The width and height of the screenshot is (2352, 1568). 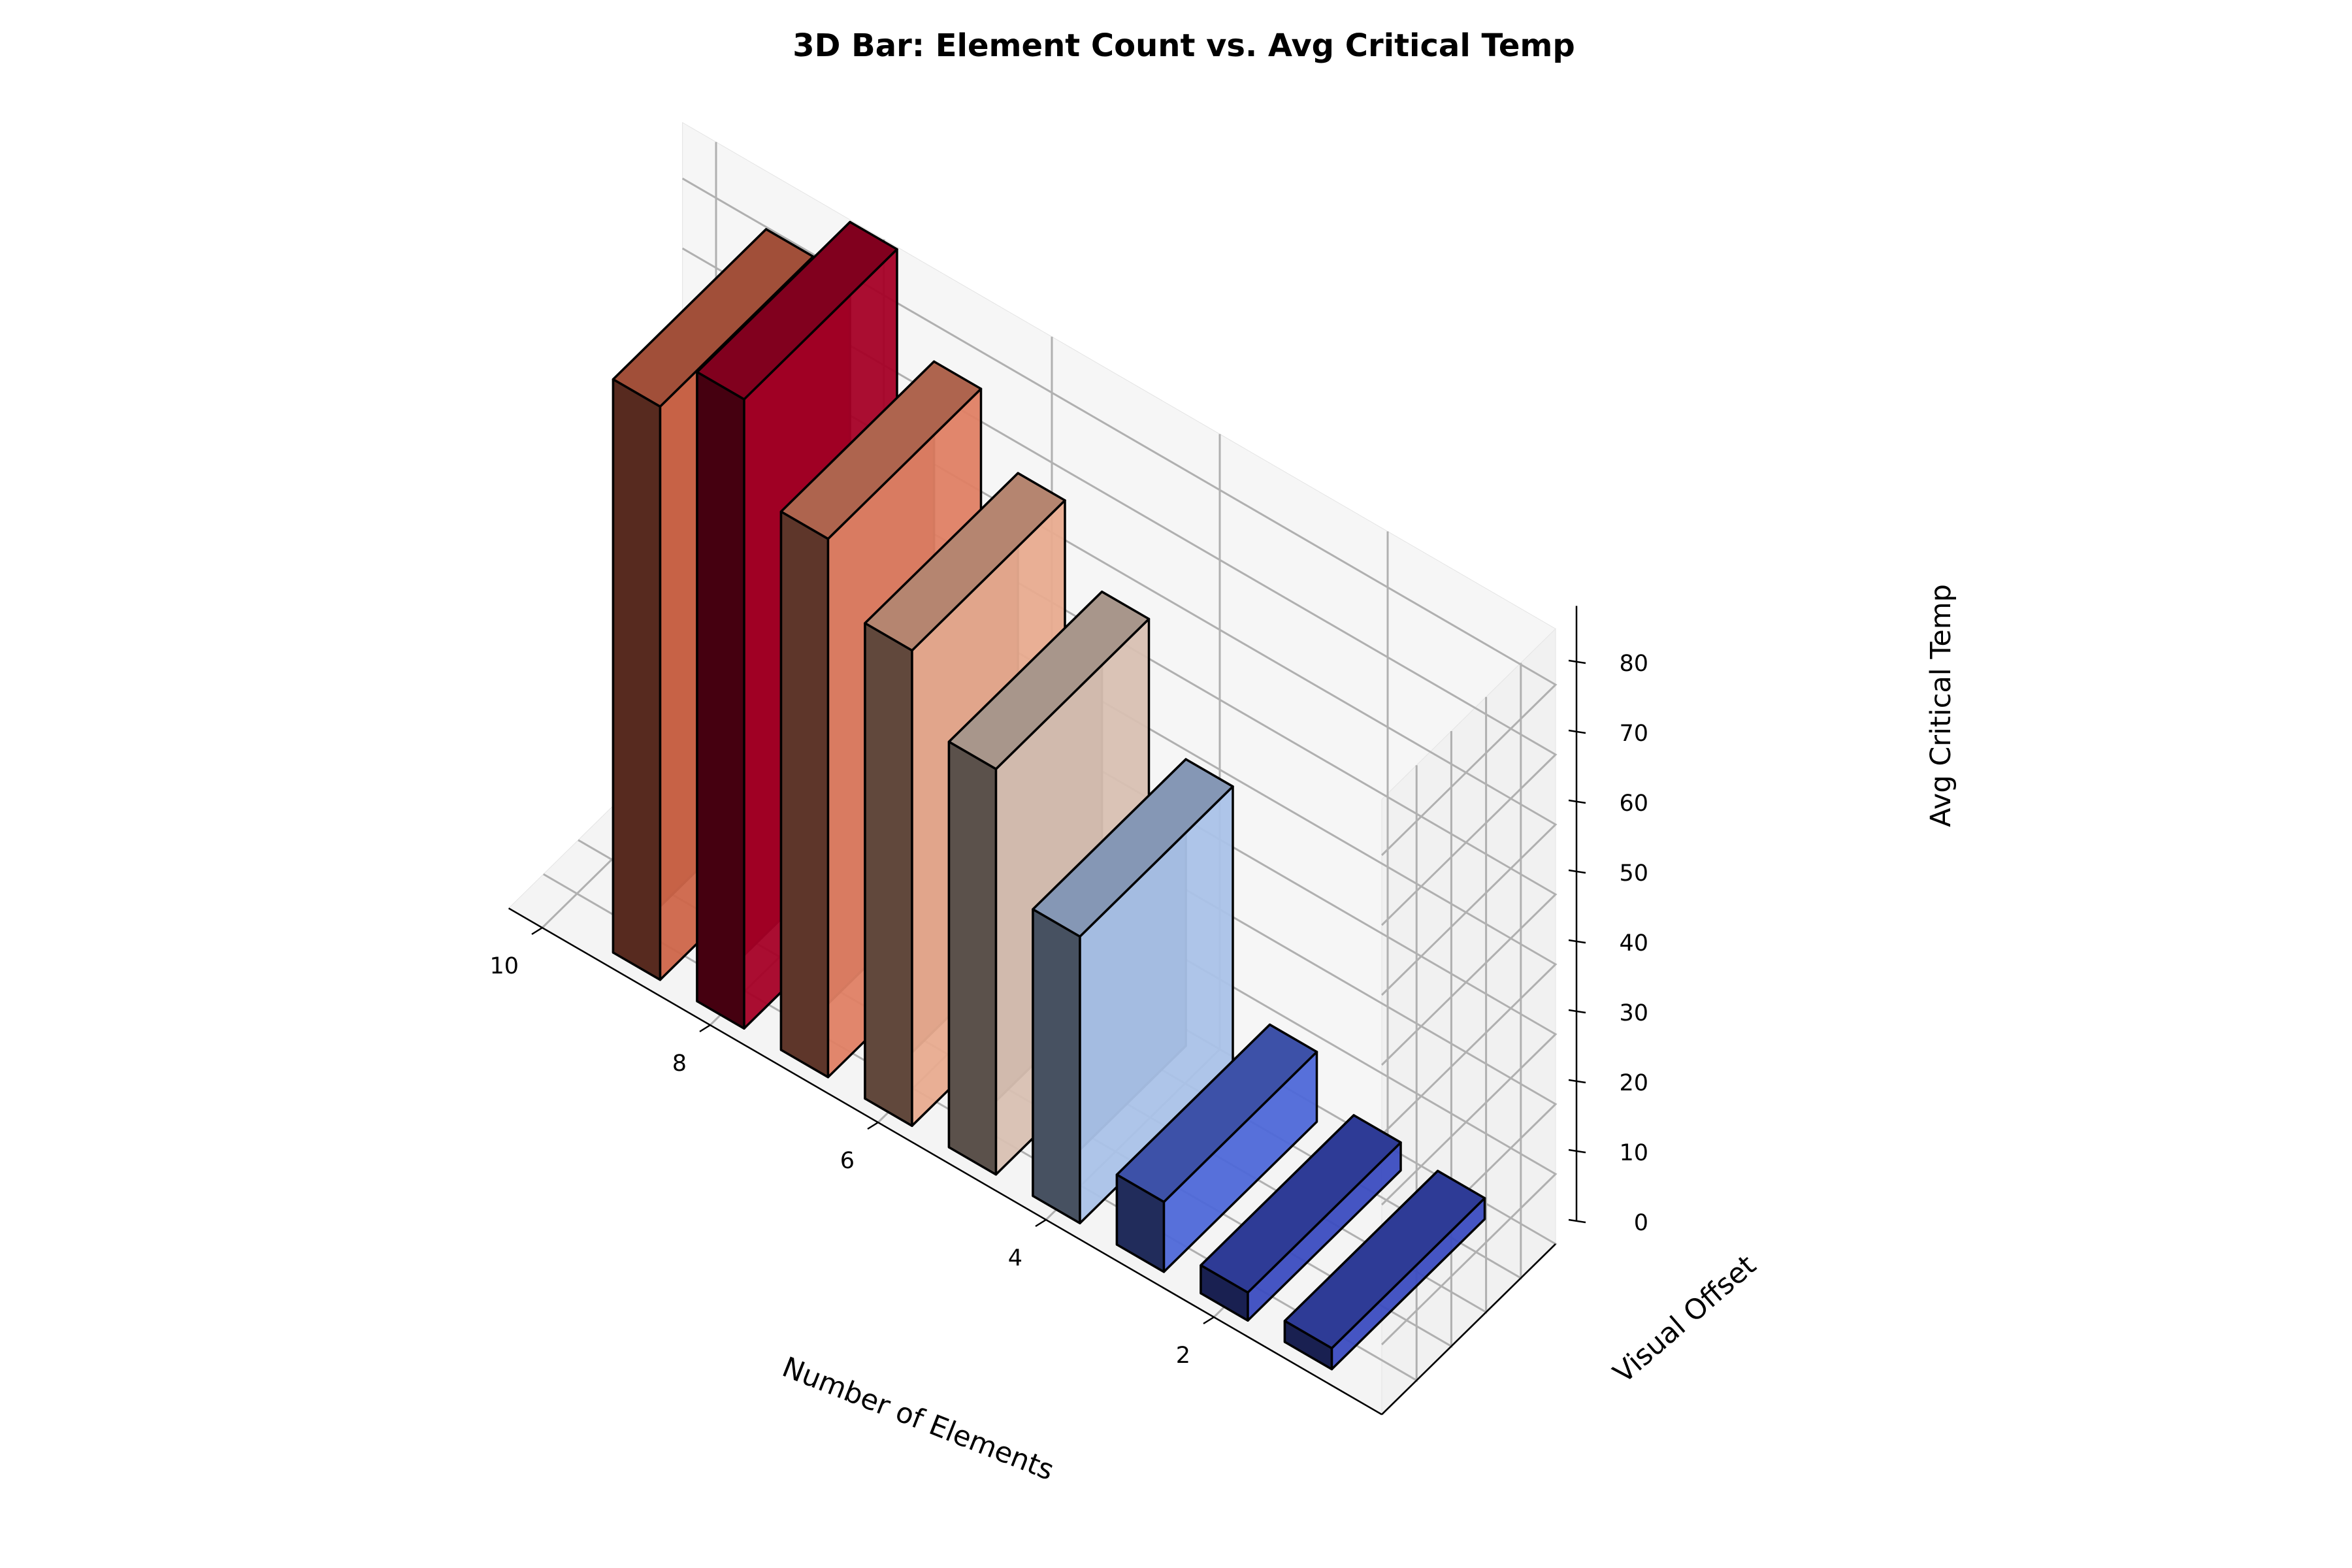 What do you see at coordinates (504, 966) in the screenshot?
I see `x-tick-label: 10` at bounding box center [504, 966].